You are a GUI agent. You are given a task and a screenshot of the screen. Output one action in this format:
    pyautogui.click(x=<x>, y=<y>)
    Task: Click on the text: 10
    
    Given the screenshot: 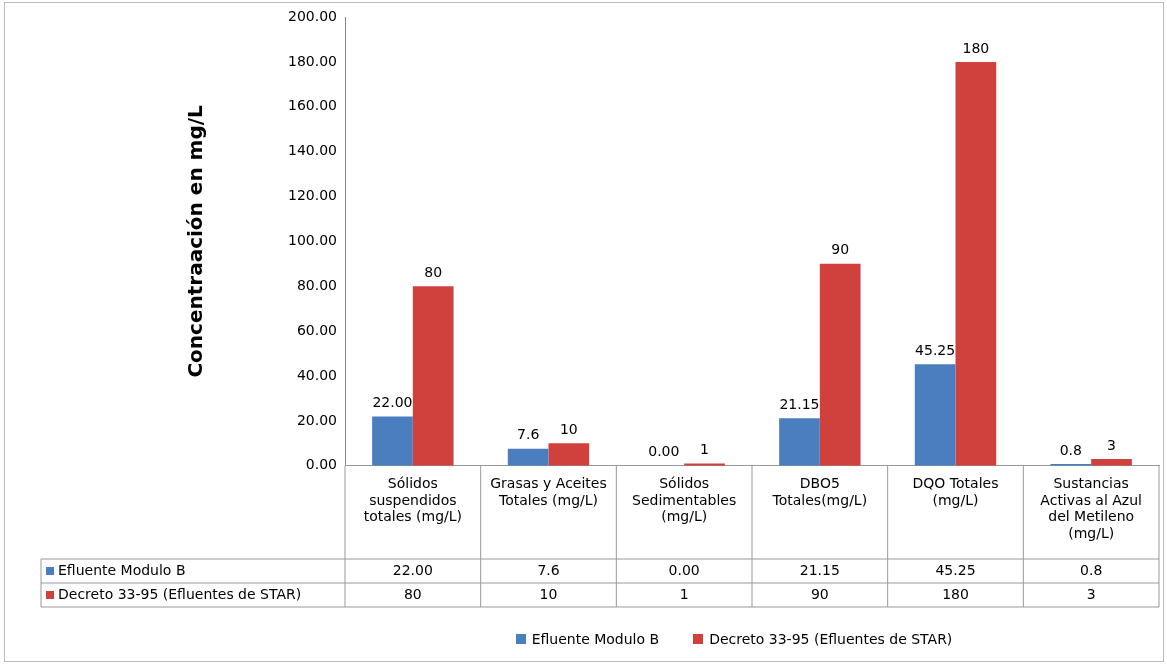 What is the action you would take?
    pyautogui.click(x=568, y=429)
    